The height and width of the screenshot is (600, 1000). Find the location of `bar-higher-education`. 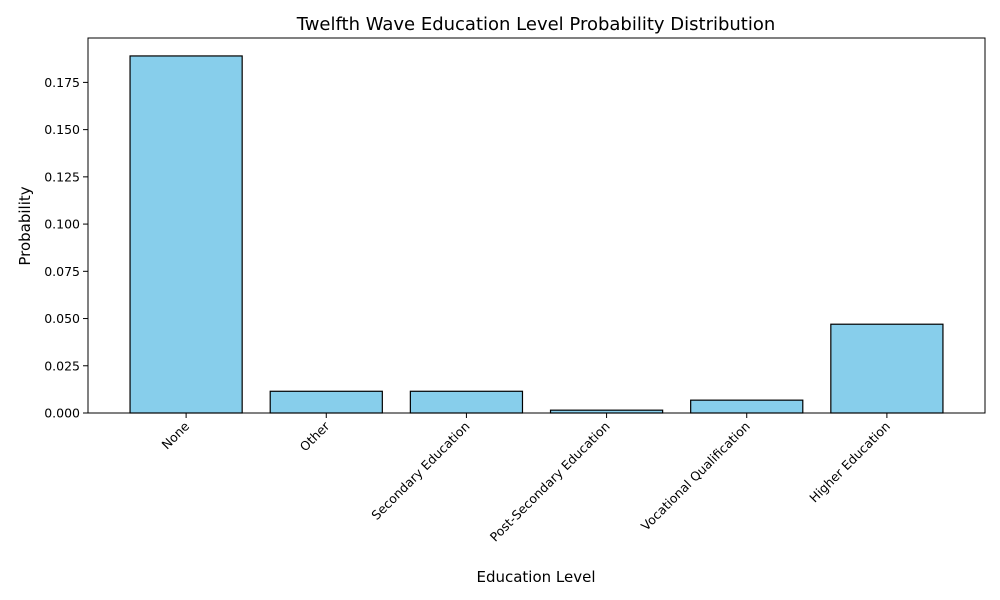

bar-higher-education is located at coordinates (887, 368).